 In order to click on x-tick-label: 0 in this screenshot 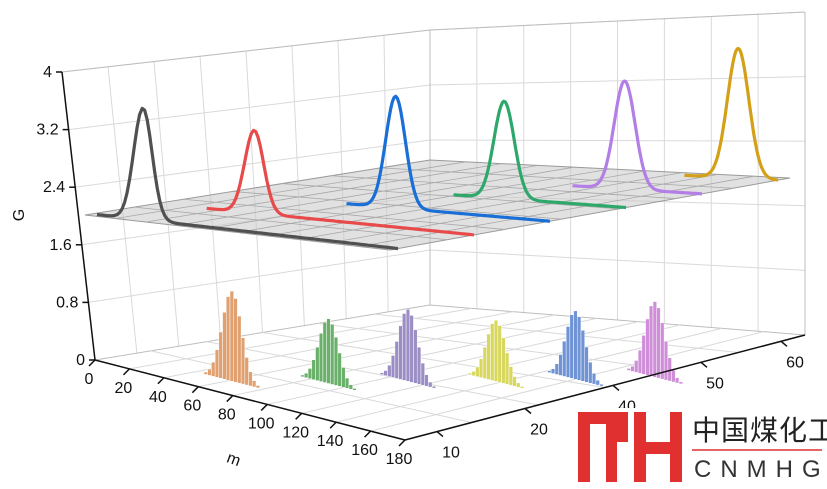, I will do `click(89, 379)`.